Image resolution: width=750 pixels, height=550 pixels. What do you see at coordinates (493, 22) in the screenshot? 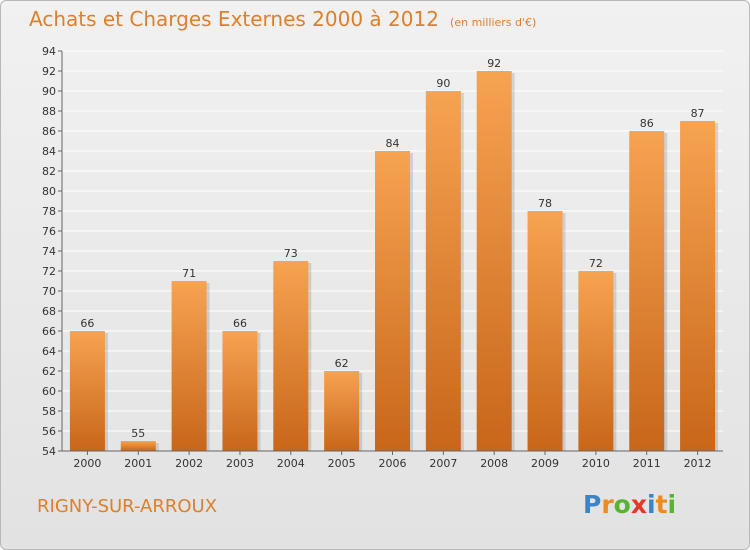
I see `chart-subtitle: (en milliers d'€)` at bounding box center [493, 22].